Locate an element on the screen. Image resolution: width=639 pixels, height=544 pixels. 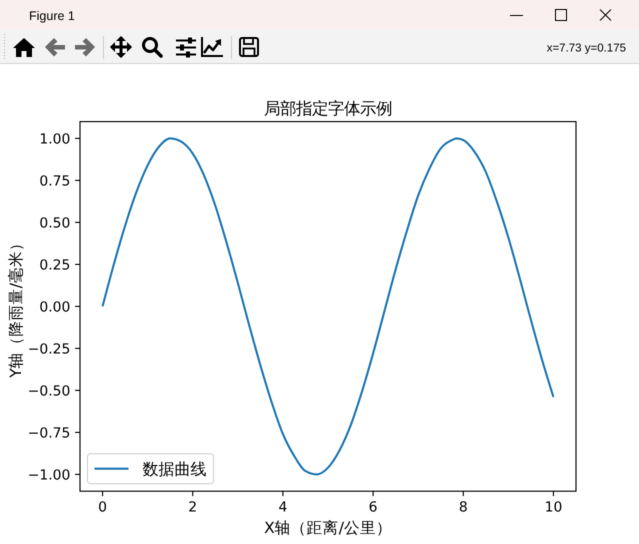
y-tick-label: 1.00 is located at coordinates (54, 139).